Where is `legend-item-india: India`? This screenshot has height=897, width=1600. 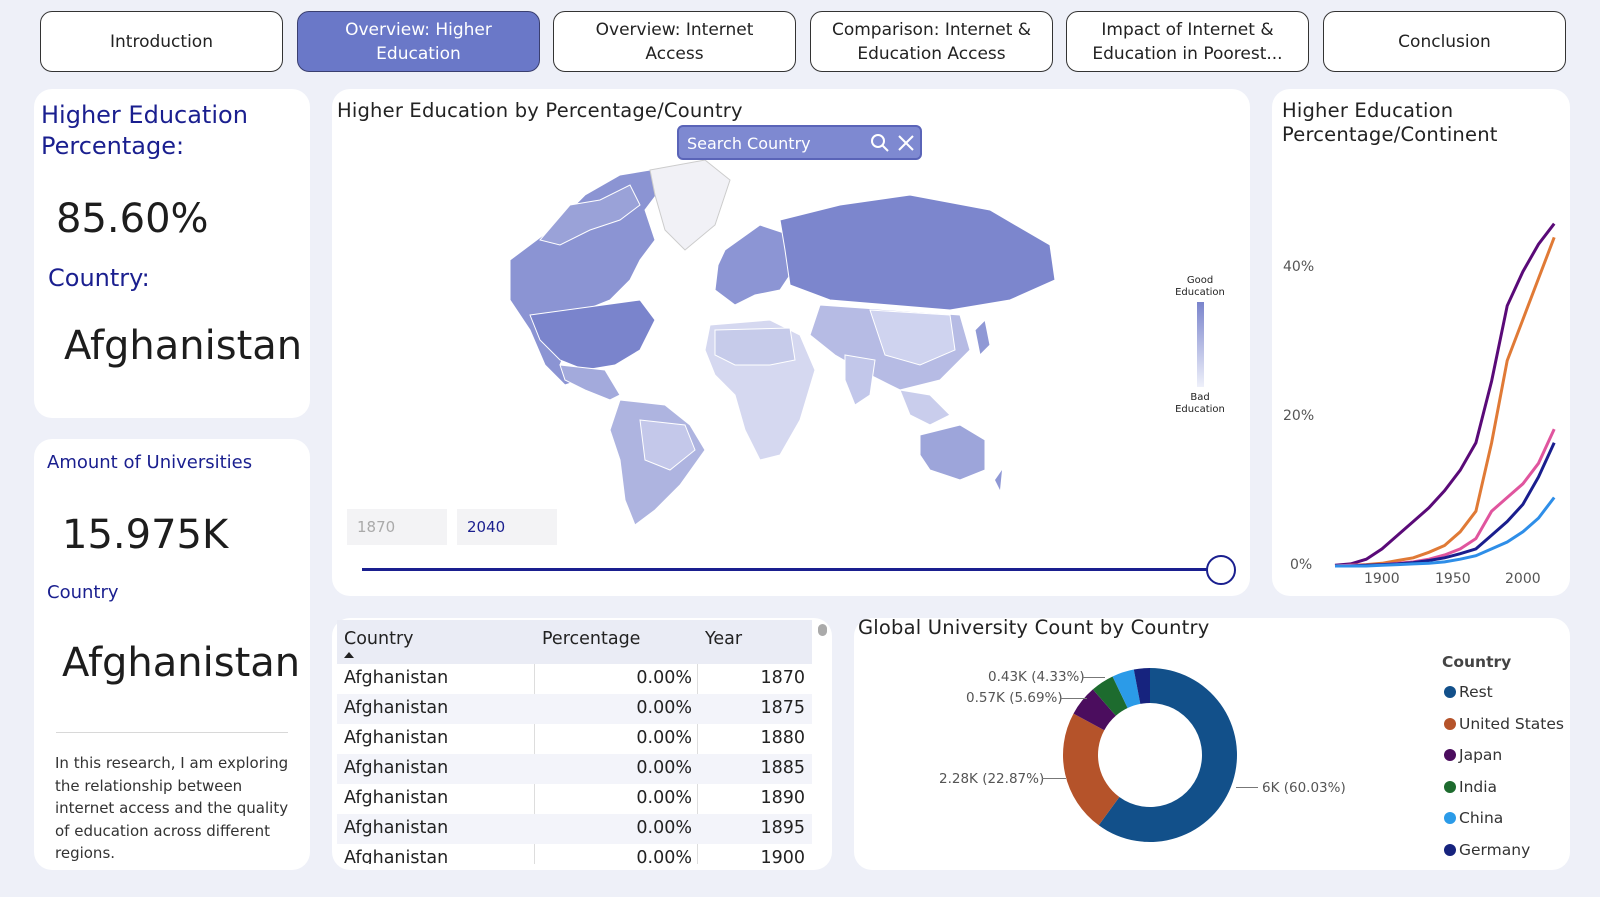
legend-item-india: India is located at coordinates (1470, 787).